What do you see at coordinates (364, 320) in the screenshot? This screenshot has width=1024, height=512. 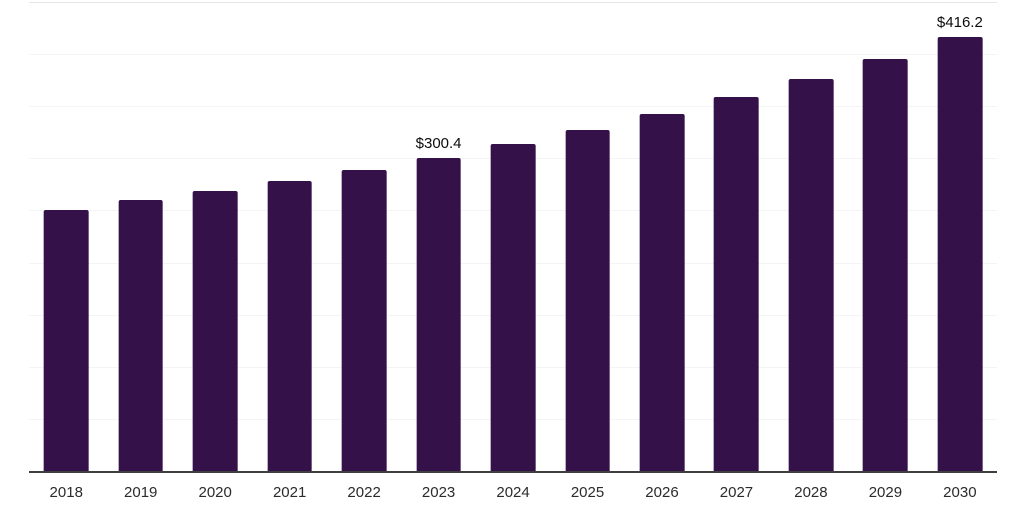 I see `bar-2022` at bounding box center [364, 320].